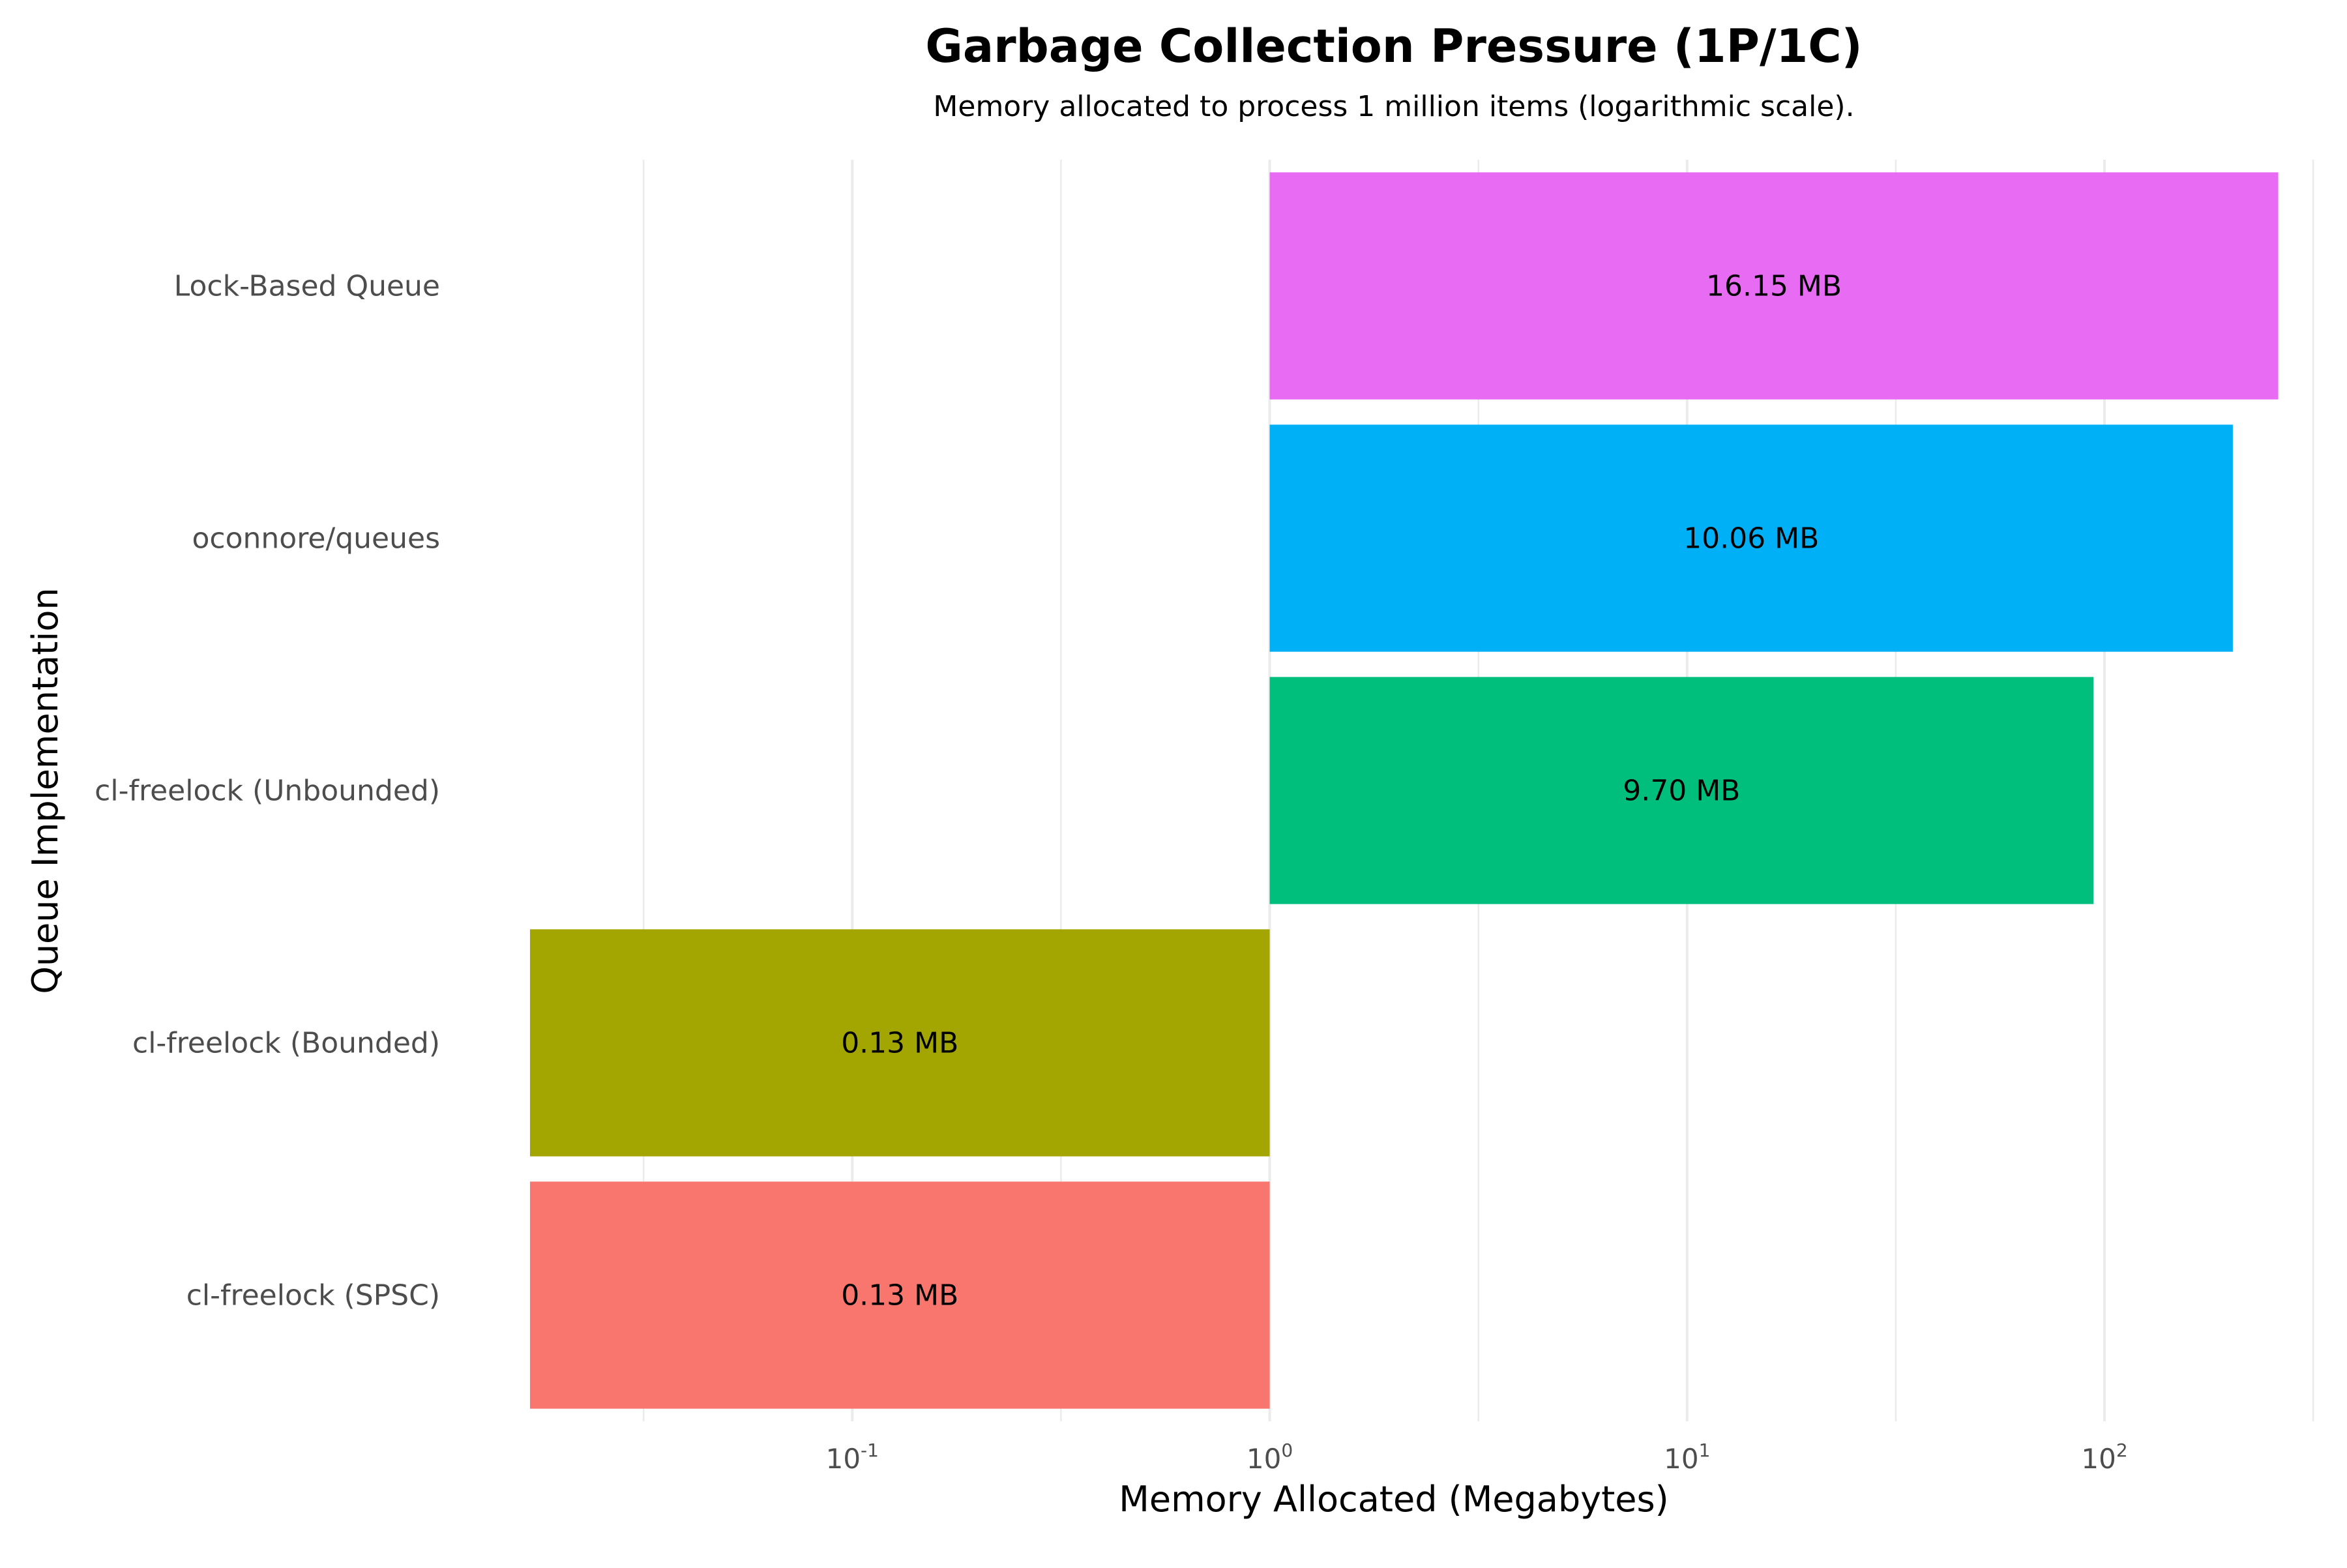 The height and width of the screenshot is (1568, 2347). What do you see at coordinates (1477, 1458) in the screenshot?
I see `x-axis-tick-labels: 10⁻¹ 10⁰ 10¹ 10²` at bounding box center [1477, 1458].